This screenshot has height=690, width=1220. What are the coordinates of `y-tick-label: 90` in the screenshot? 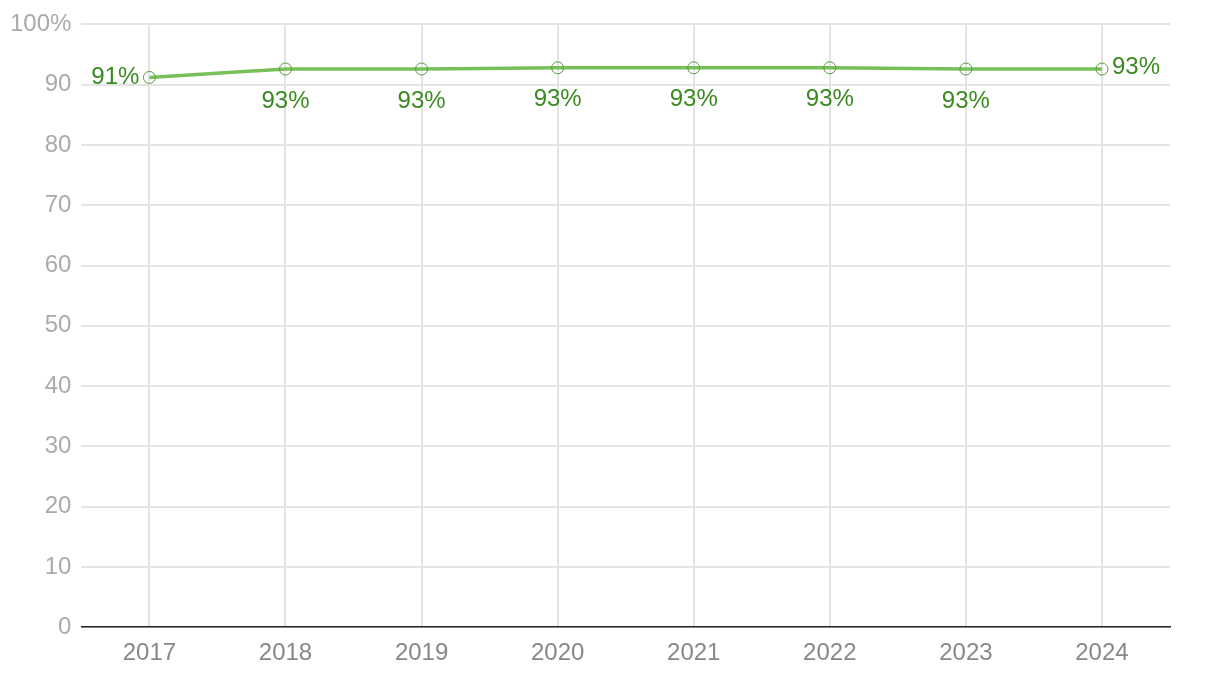 It's located at (58, 83).